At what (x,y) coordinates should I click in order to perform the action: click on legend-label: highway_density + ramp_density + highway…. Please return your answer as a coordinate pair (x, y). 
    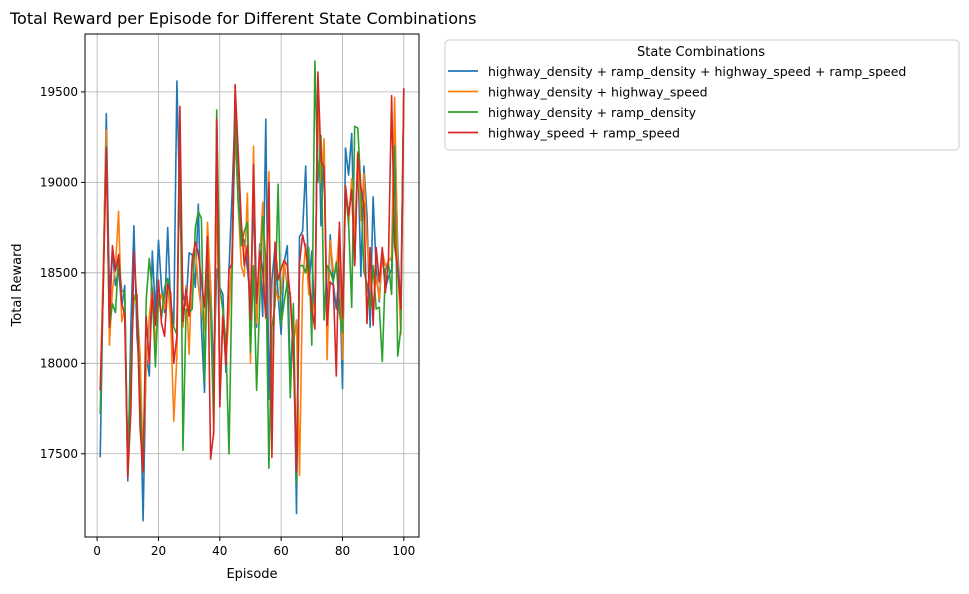
    Looking at the image, I should click on (697, 71).